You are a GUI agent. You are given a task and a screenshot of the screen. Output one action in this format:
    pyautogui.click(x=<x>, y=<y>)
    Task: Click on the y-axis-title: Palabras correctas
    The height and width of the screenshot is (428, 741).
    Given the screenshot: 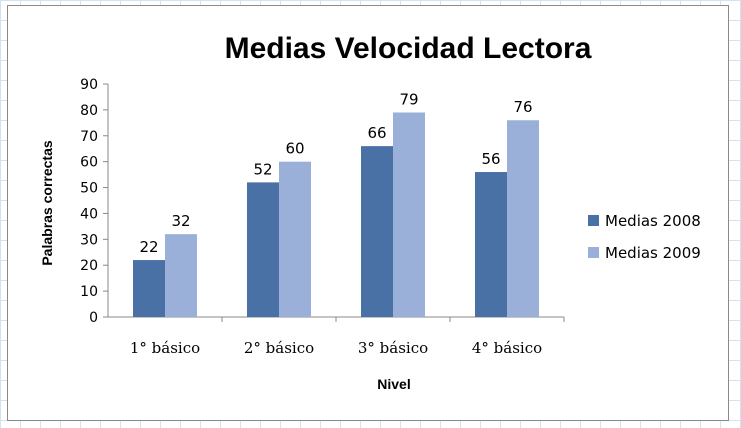 What is the action you would take?
    pyautogui.click(x=47, y=203)
    